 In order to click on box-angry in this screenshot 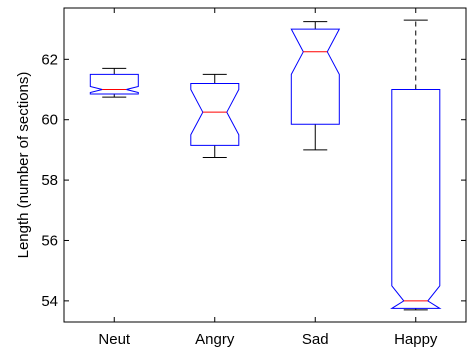, I will do `click(215, 115)`.